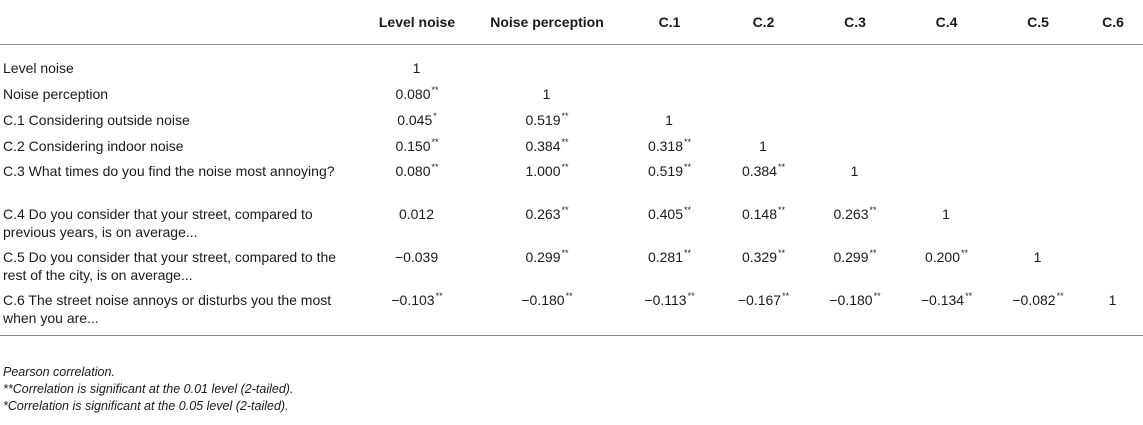 This screenshot has width=1143, height=425. Describe the element at coordinates (1113, 22) in the screenshot. I see `header-cell-c6: C.6` at that location.